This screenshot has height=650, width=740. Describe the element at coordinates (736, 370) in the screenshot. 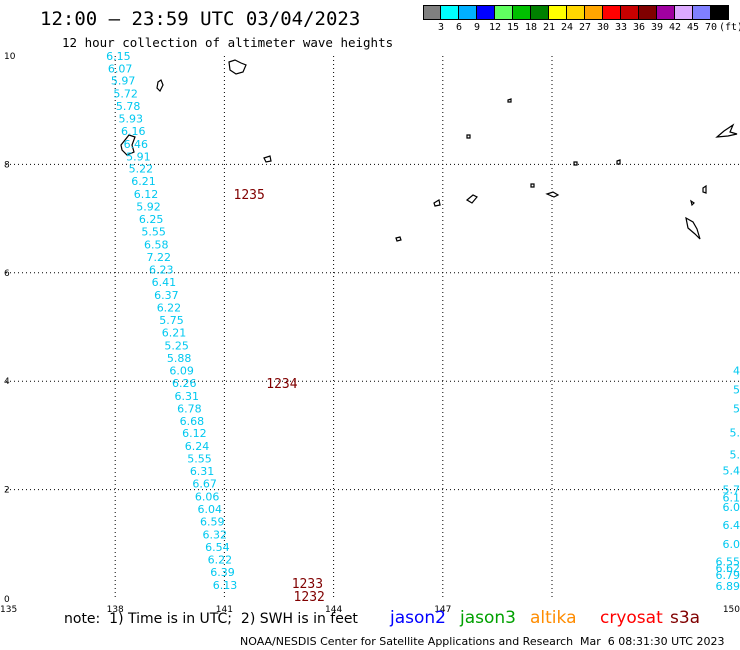

I see `edge-swh-value-label: 4` at that location.